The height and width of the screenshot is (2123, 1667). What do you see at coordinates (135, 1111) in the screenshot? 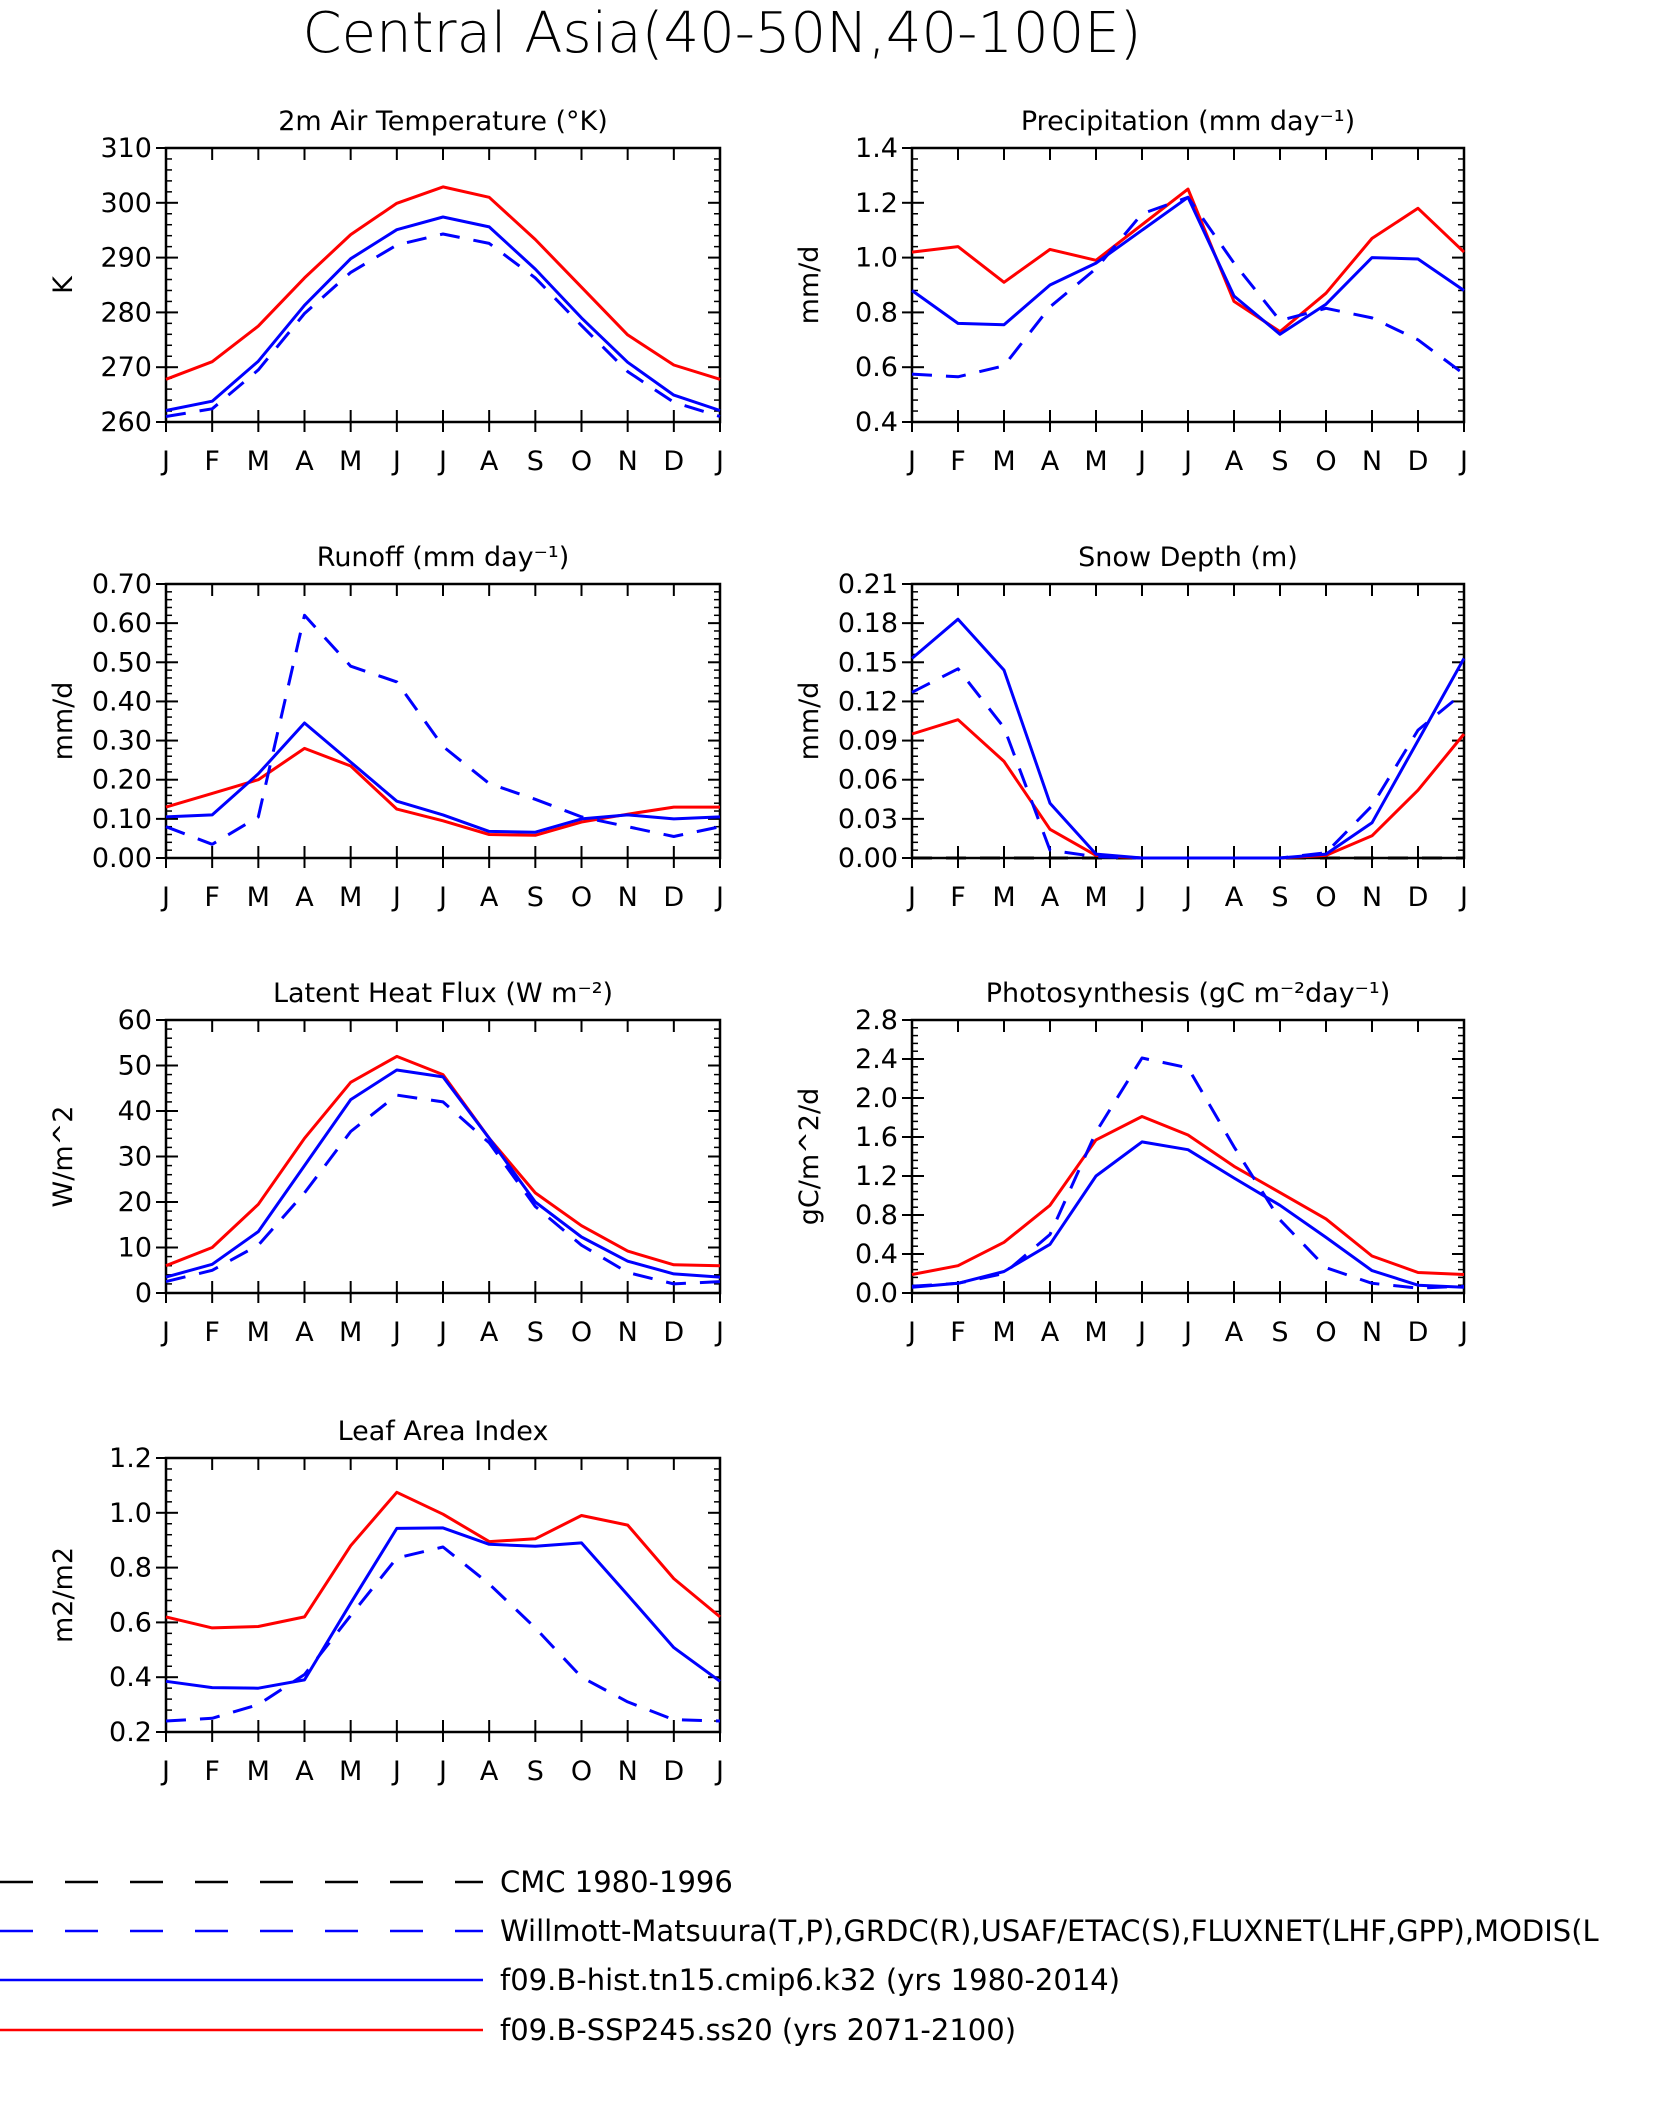
I see `y-tick-label: 40` at bounding box center [135, 1111].